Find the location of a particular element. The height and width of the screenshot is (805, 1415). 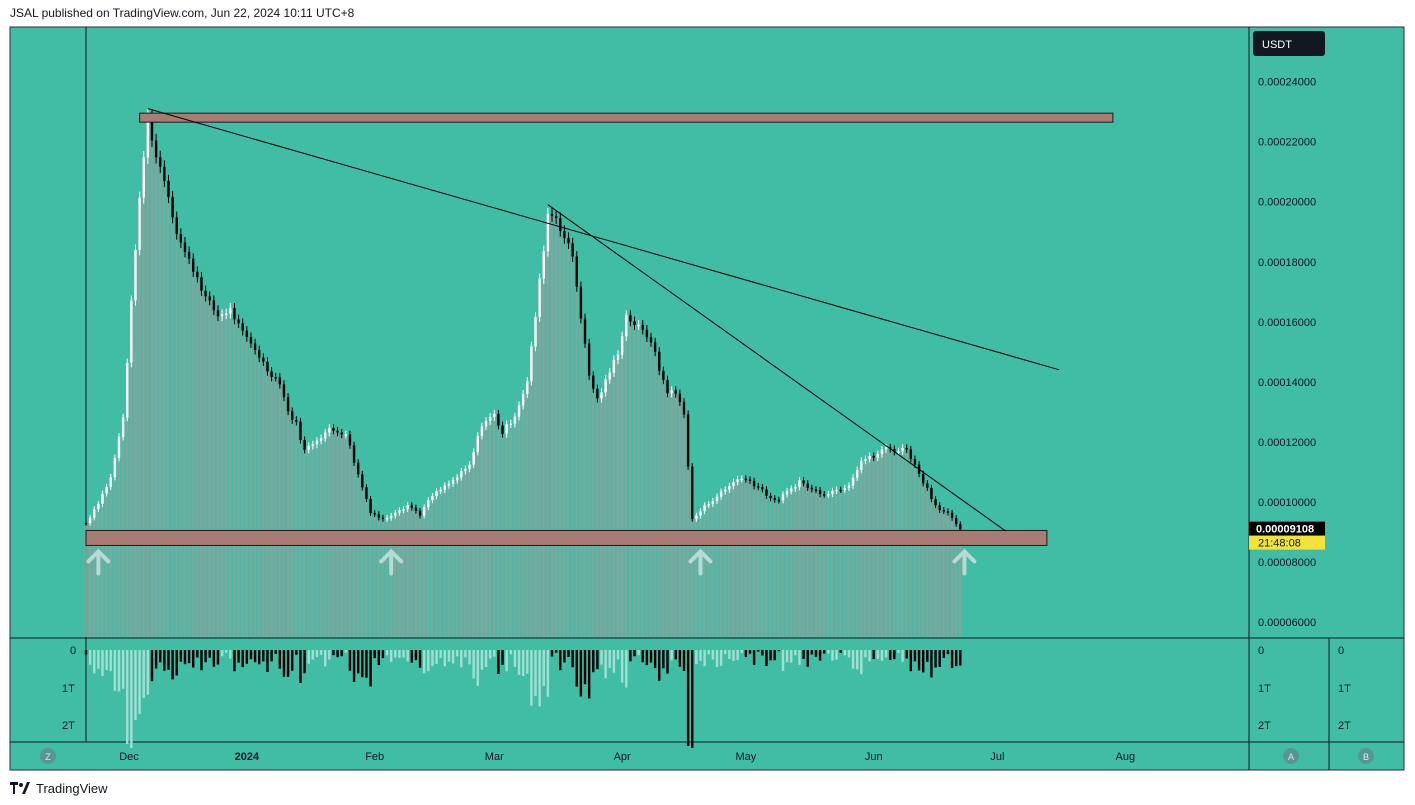

last-price-tag is located at coordinates (1287, 528).